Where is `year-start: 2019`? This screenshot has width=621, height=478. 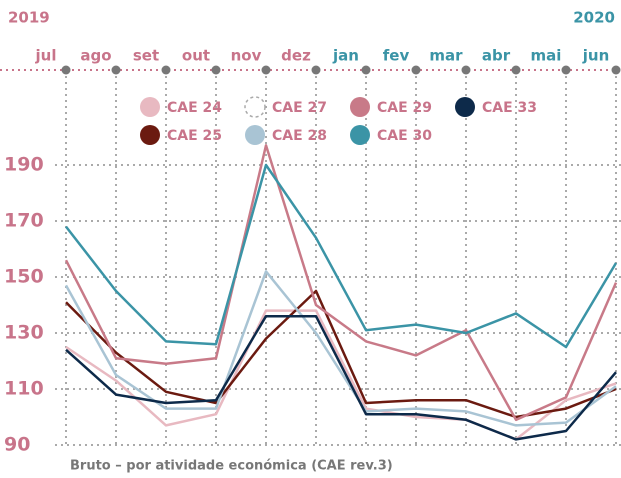
year-start: 2019 is located at coordinates (29, 18).